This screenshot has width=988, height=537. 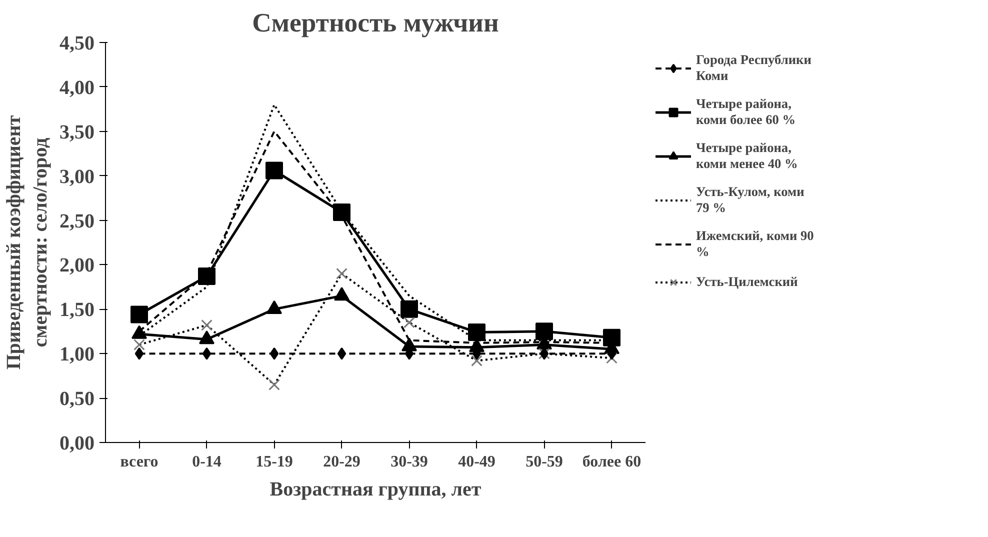 What do you see at coordinates (77, 87) in the screenshot?
I see `y-tick-label: 4,00` at bounding box center [77, 87].